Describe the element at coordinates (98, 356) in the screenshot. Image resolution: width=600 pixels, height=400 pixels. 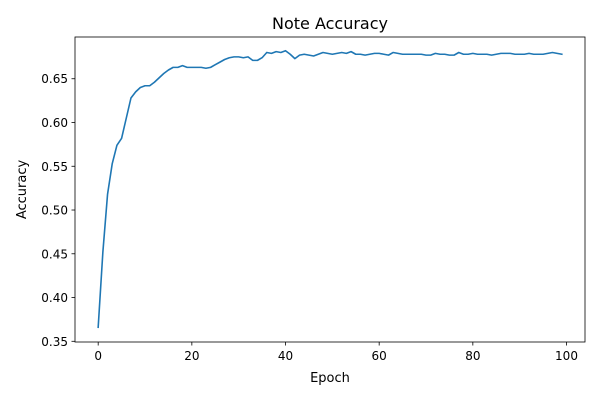
I see `x-tick-label: 0` at that location.